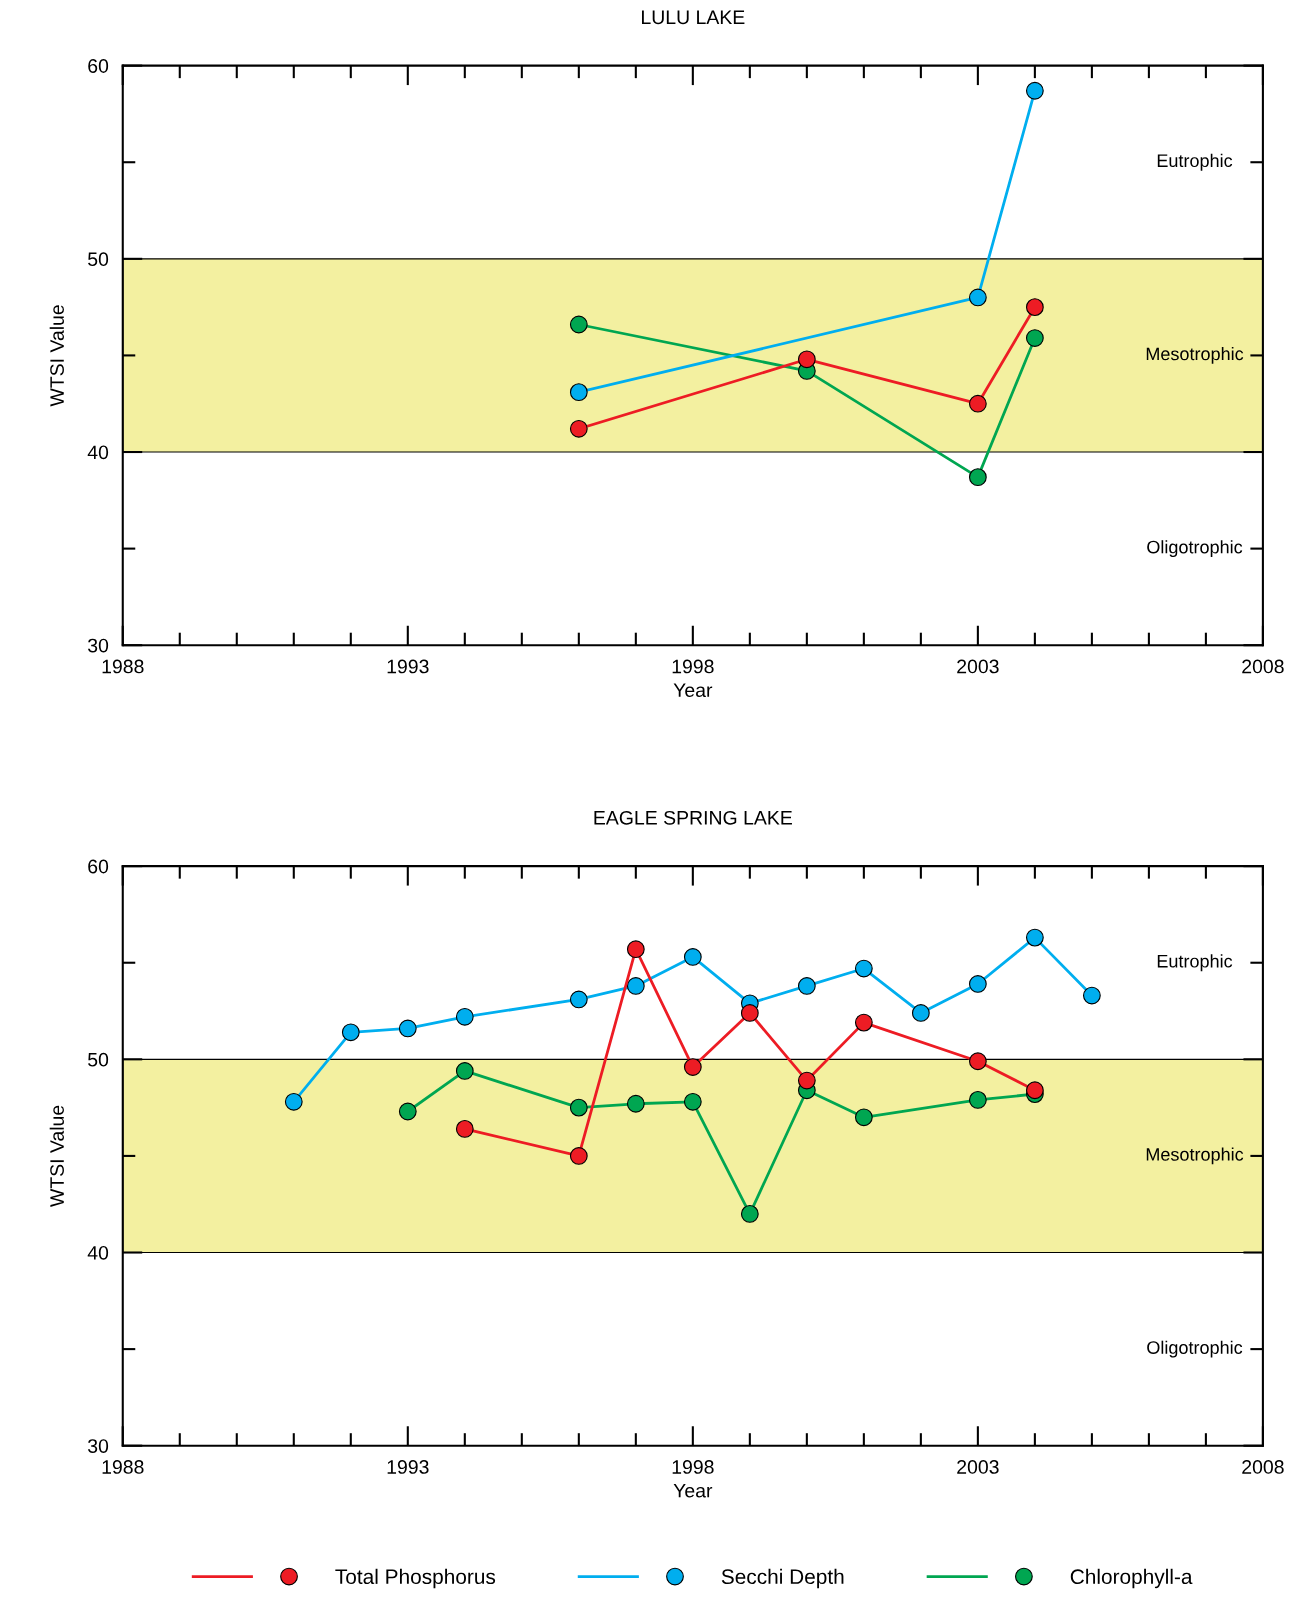 The width and height of the screenshot is (1306, 1601). Describe the element at coordinates (782, 1578) in the screenshot. I see `legend-label: Secchi Depth` at that location.